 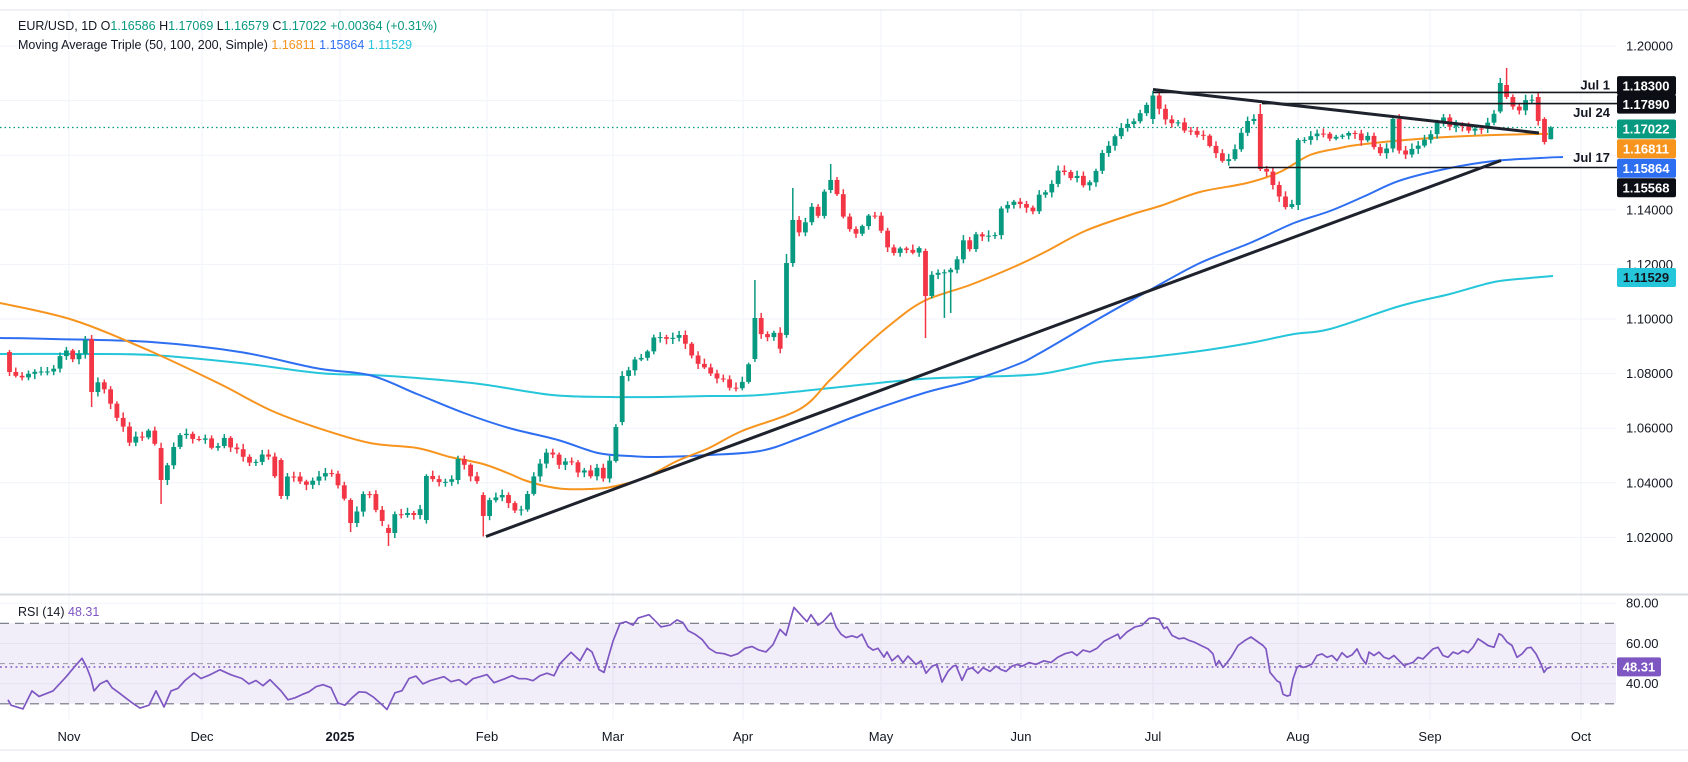 What do you see at coordinates (1649, 428) in the screenshot?
I see `svg-text: 1.06000` at bounding box center [1649, 428].